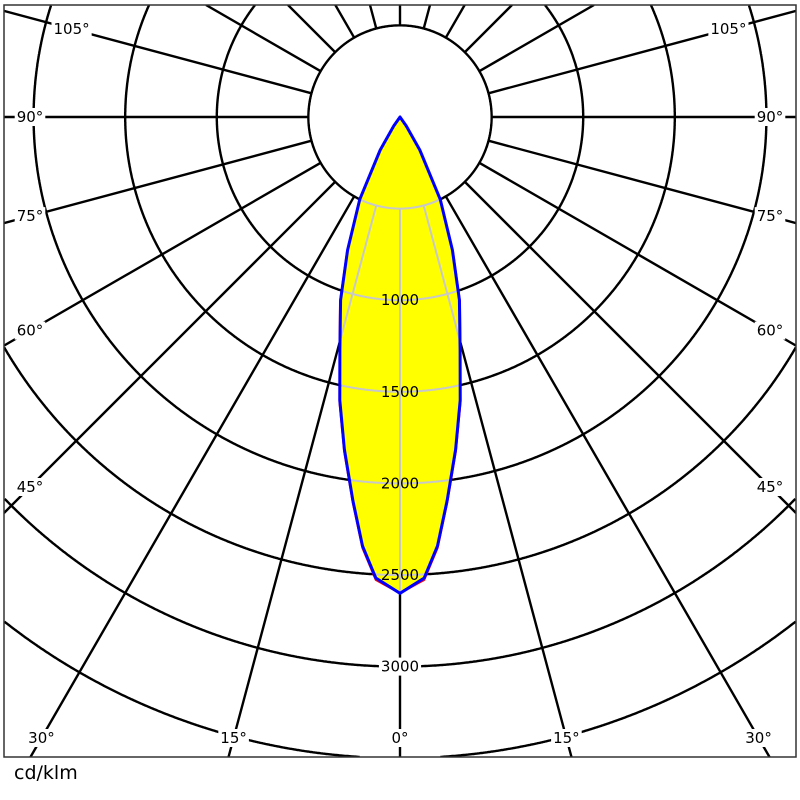  Describe the element at coordinates (400, 392) in the screenshot. I see `radial-tick-label: 1500` at that location.